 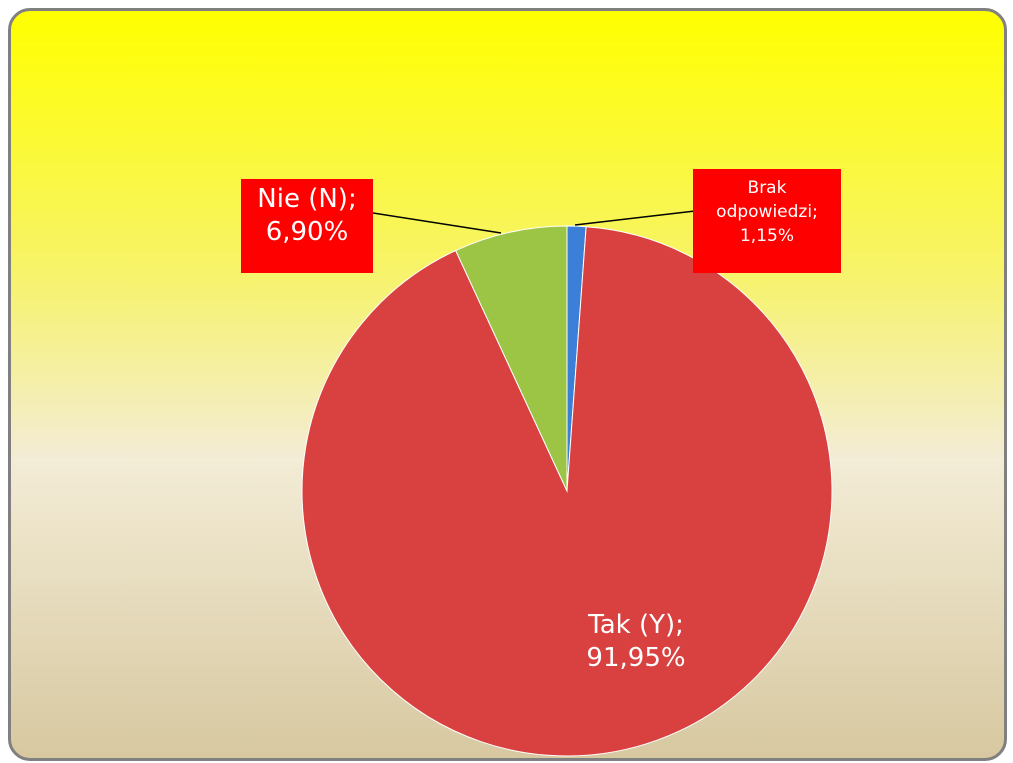 What do you see at coordinates (767, 221) in the screenshot?
I see `data-label: Brak odpowiedzi; 1,15%` at bounding box center [767, 221].